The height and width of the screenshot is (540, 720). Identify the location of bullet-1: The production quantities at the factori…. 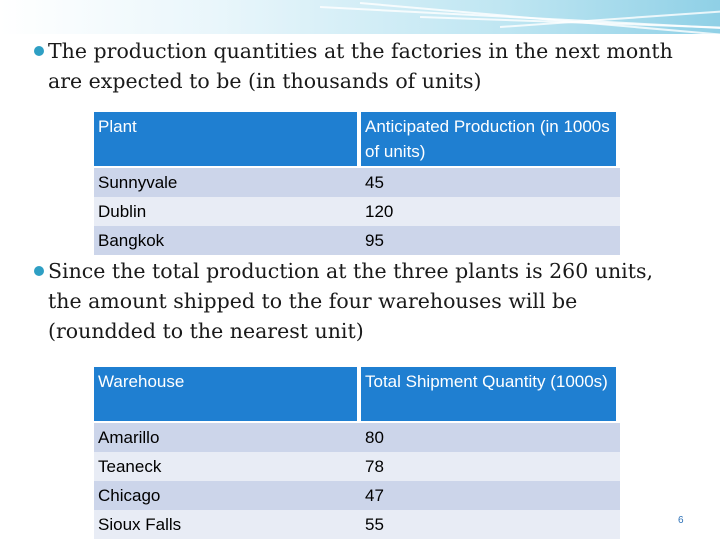
(361, 66).